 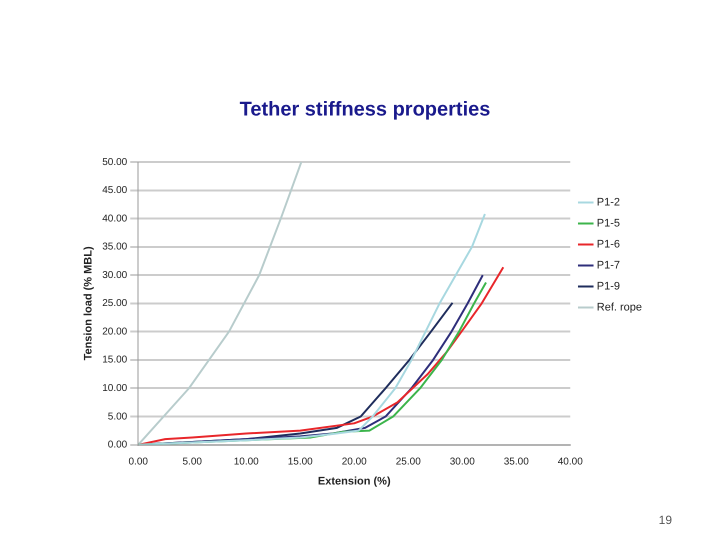 I want to click on y-tick-label: 10.00, so click(x=115, y=388).